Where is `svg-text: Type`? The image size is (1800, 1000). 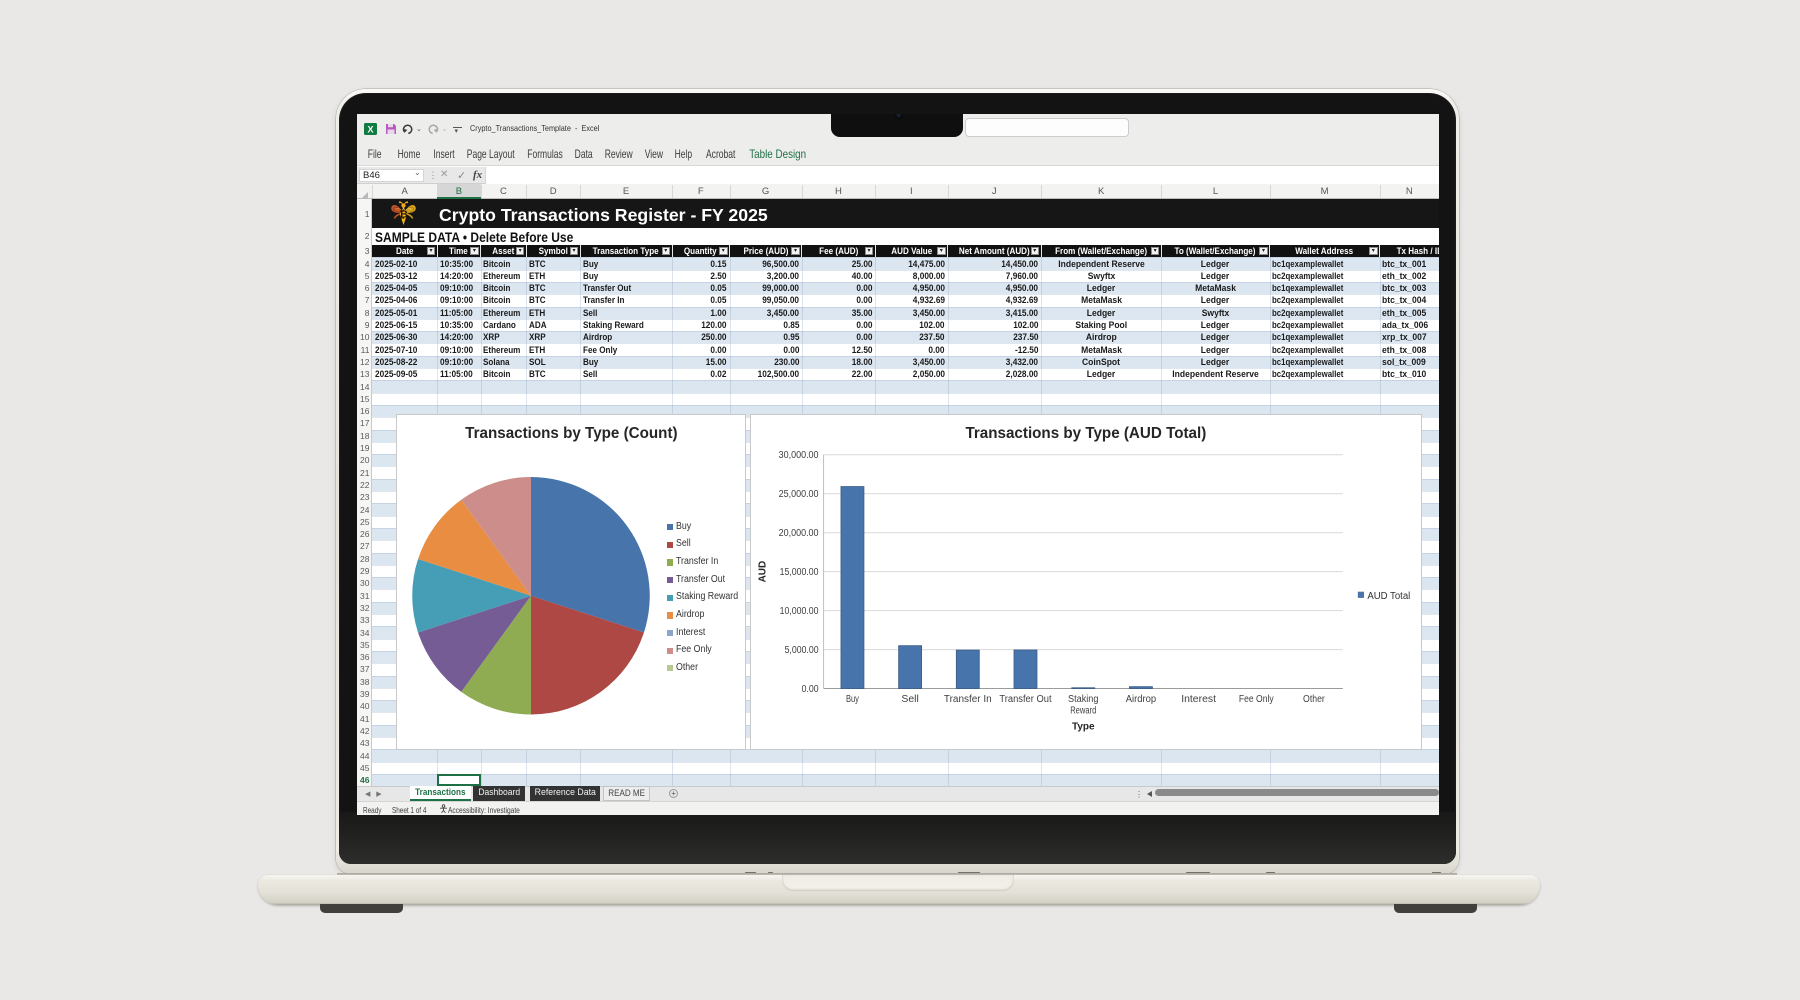 svg-text: Type is located at coordinates (1083, 727).